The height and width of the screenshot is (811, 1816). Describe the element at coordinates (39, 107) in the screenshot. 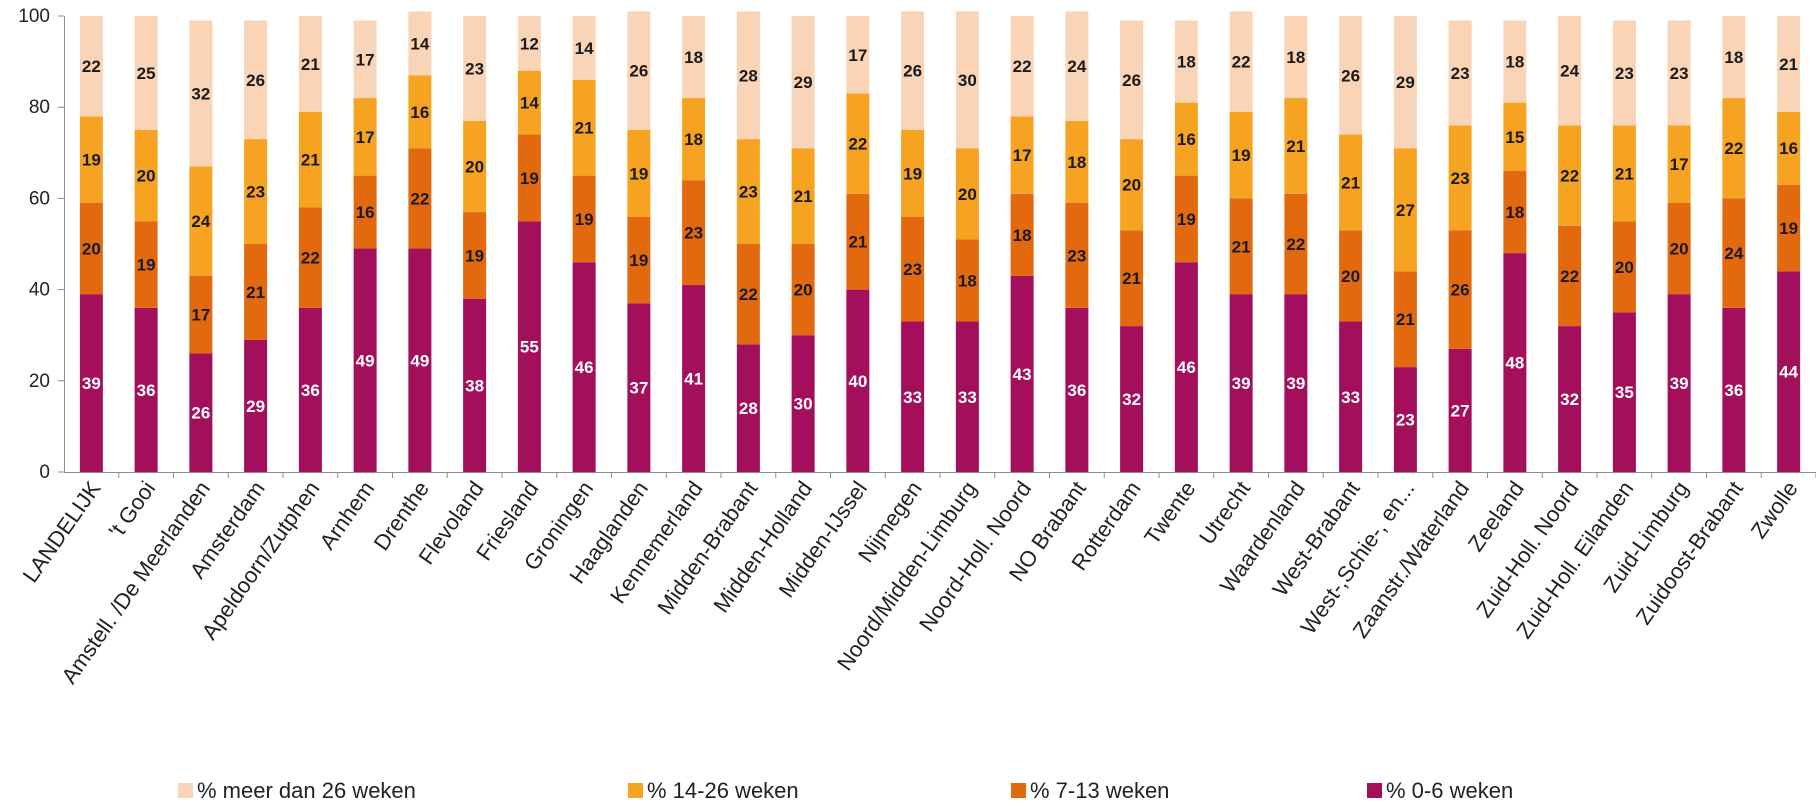

I see `y-tick-label: 80` at that location.